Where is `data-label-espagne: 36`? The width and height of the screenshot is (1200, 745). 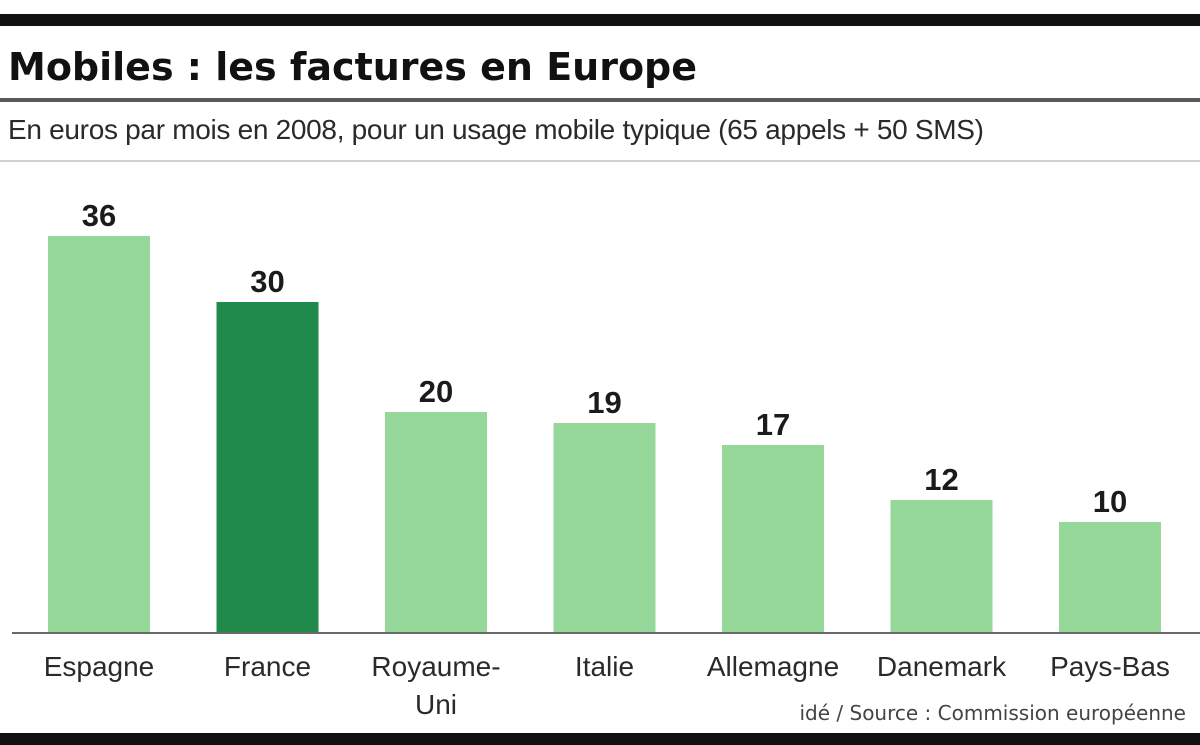 data-label-espagne: 36 is located at coordinates (99, 215).